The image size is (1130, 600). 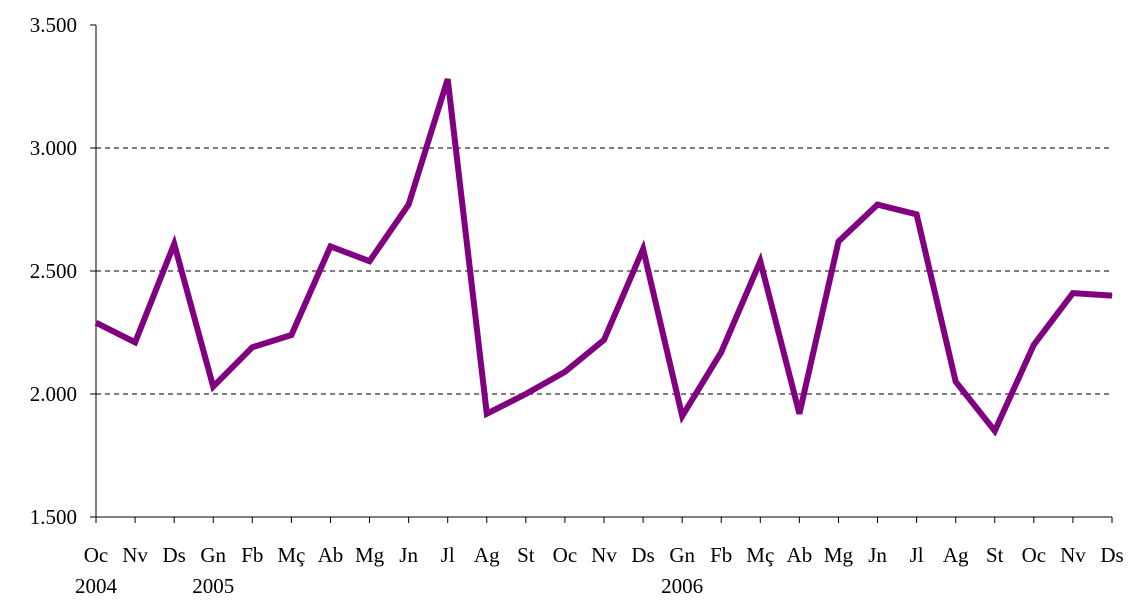 What do you see at coordinates (682, 586) in the screenshot?
I see `x-year-label: 2006` at bounding box center [682, 586].